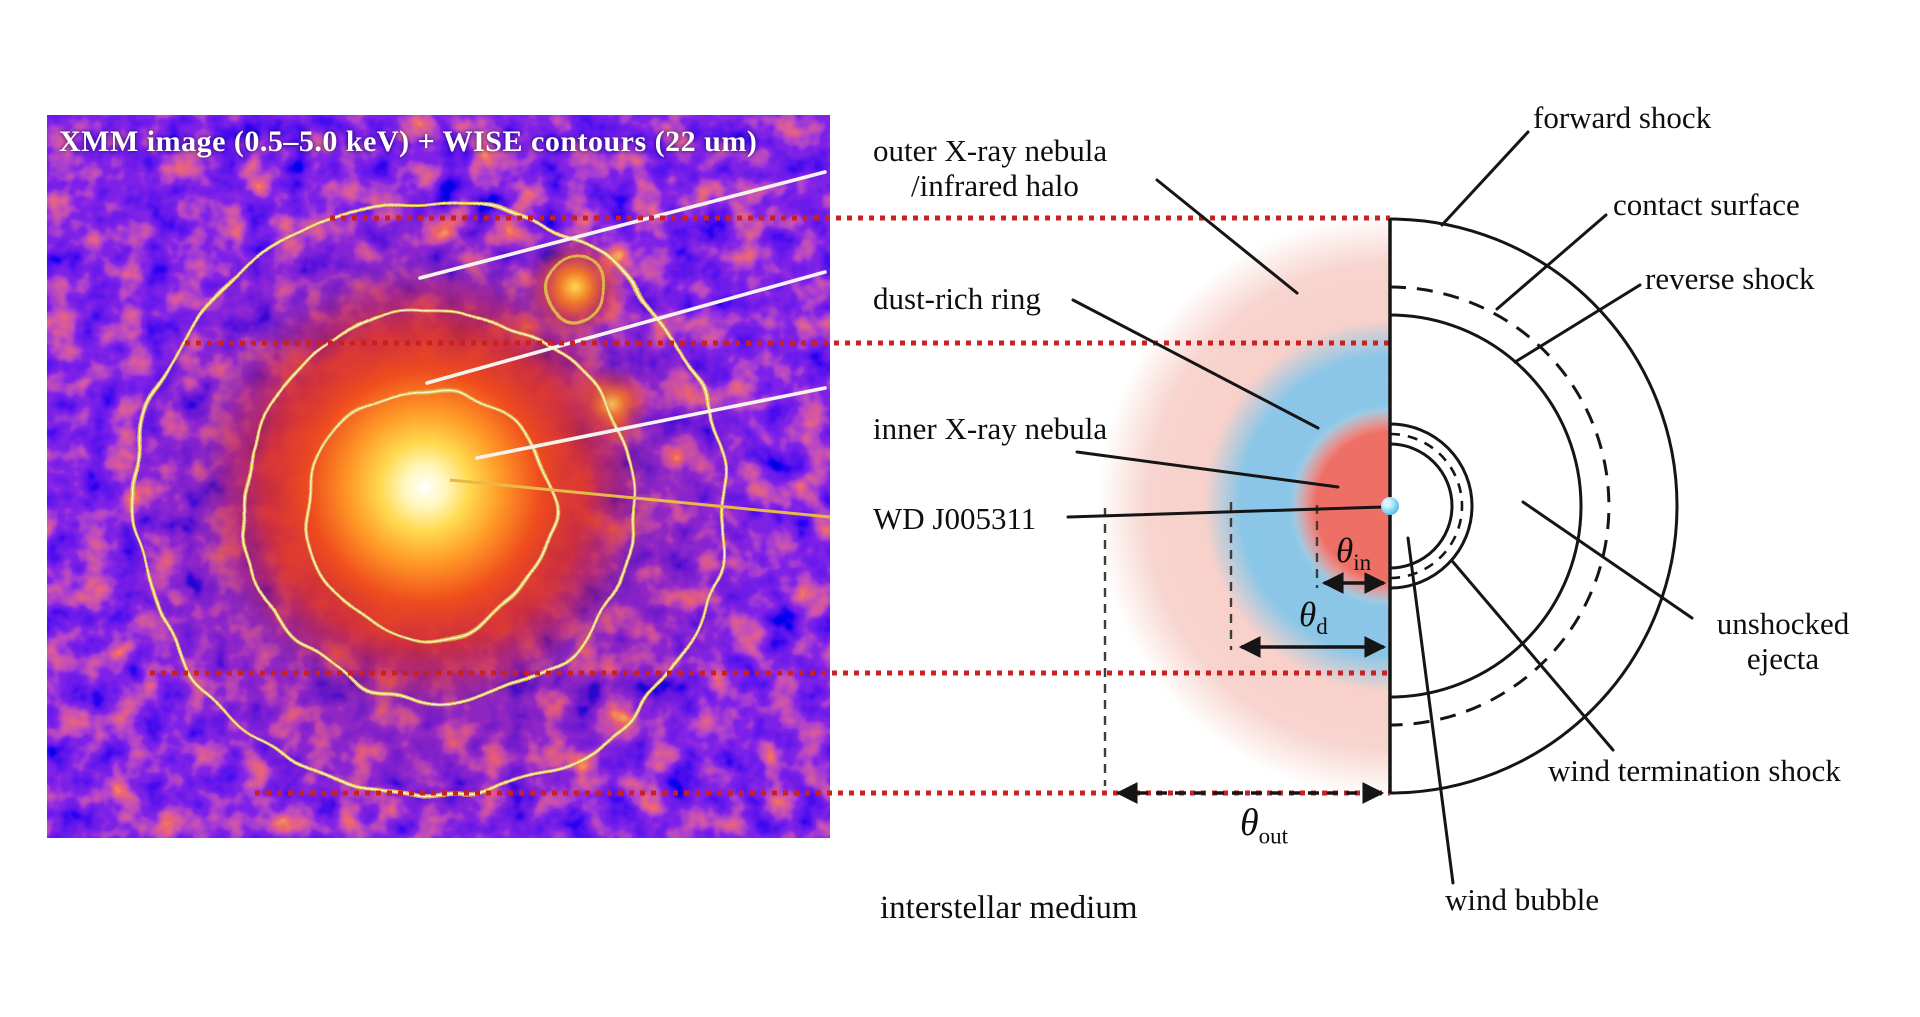 The width and height of the screenshot is (1920, 1017). What do you see at coordinates (1225, 512) in the screenshot?
I see `wd-pointer` at bounding box center [1225, 512].